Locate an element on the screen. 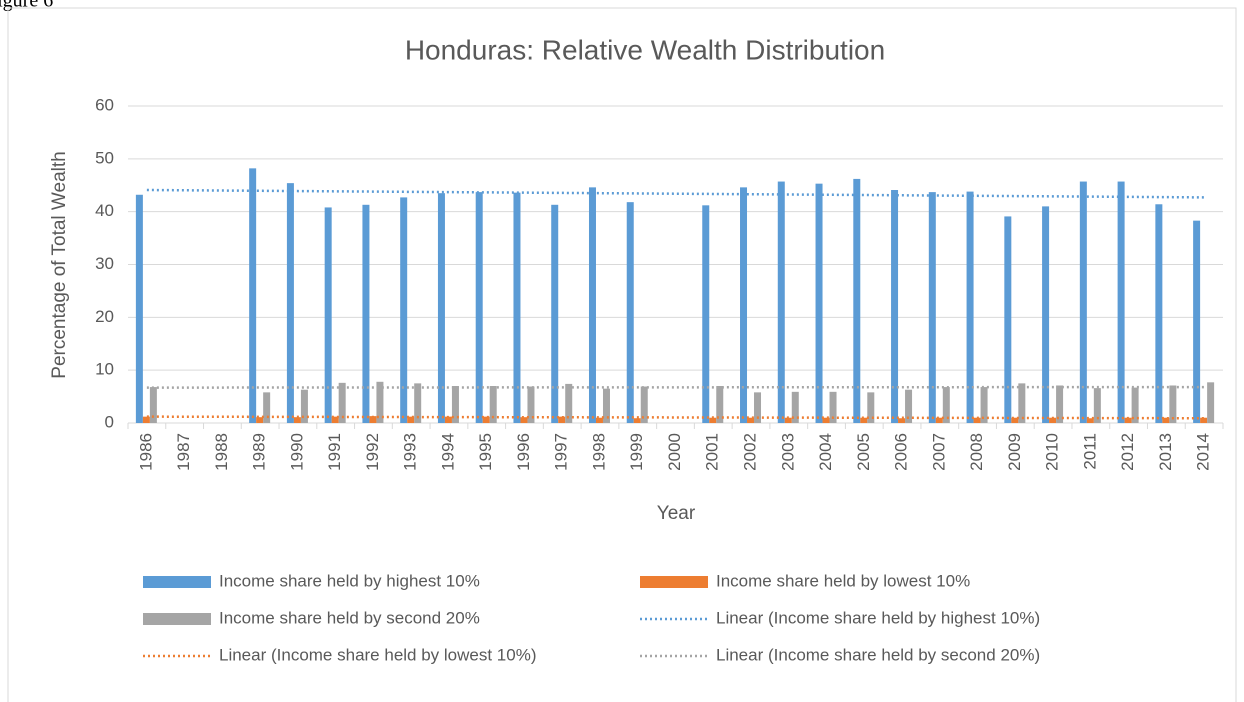 This screenshot has height=702, width=1244. x-tick-label: 2012 is located at coordinates (1127, 452).